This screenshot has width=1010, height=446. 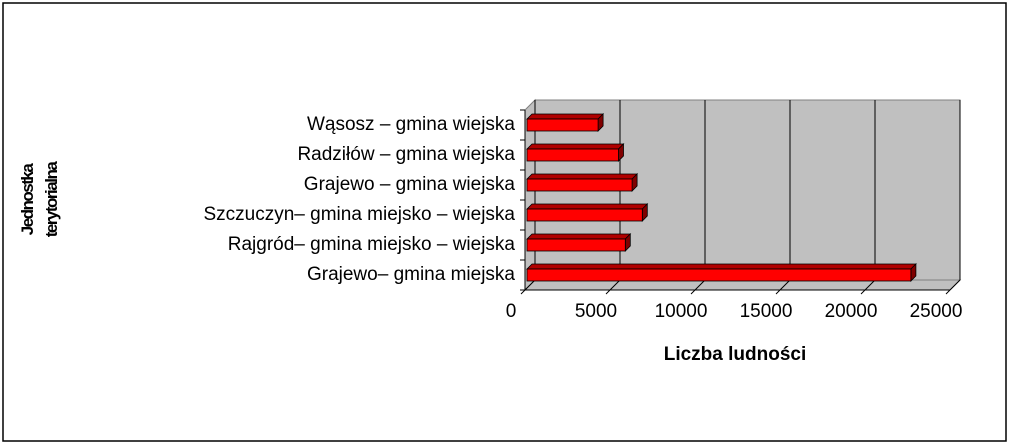 I want to click on y-tick-label: Grajewo– gmina miejska, so click(x=411, y=274).